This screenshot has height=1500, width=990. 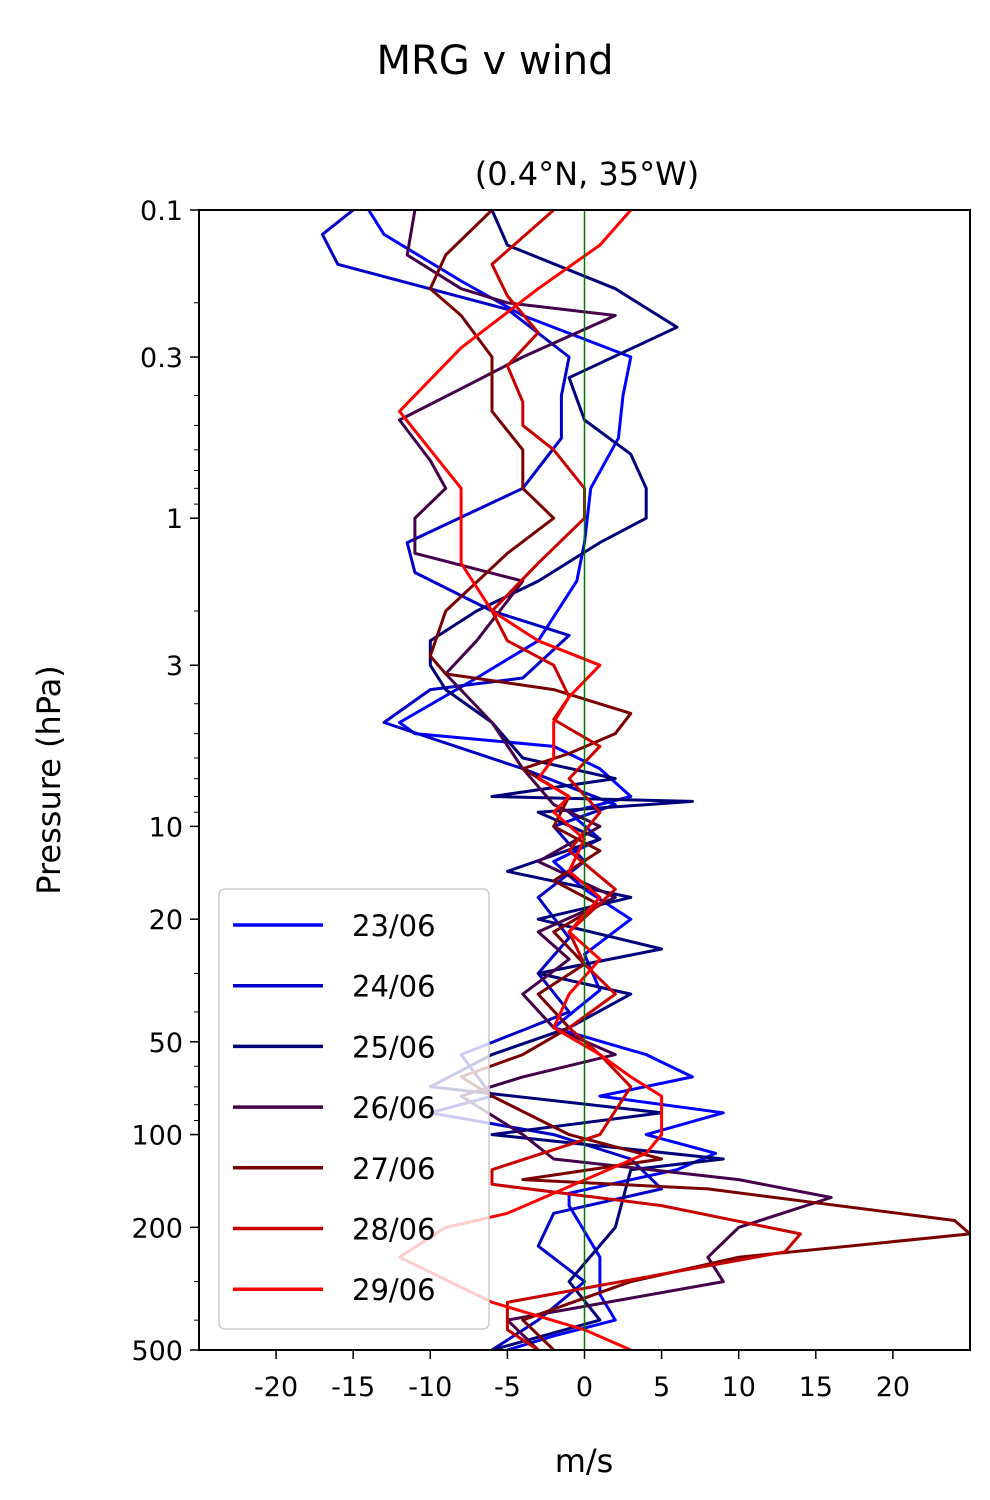 What do you see at coordinates (353, 1387) in the screenshot?
I see `x-tick-label: -15` at bounding box center [353, 1387].